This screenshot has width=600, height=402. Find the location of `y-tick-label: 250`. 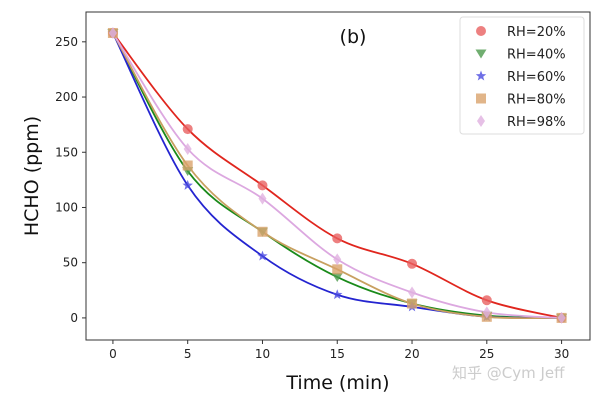

y-tick-label: 250 is located at coordinates (66, 42).